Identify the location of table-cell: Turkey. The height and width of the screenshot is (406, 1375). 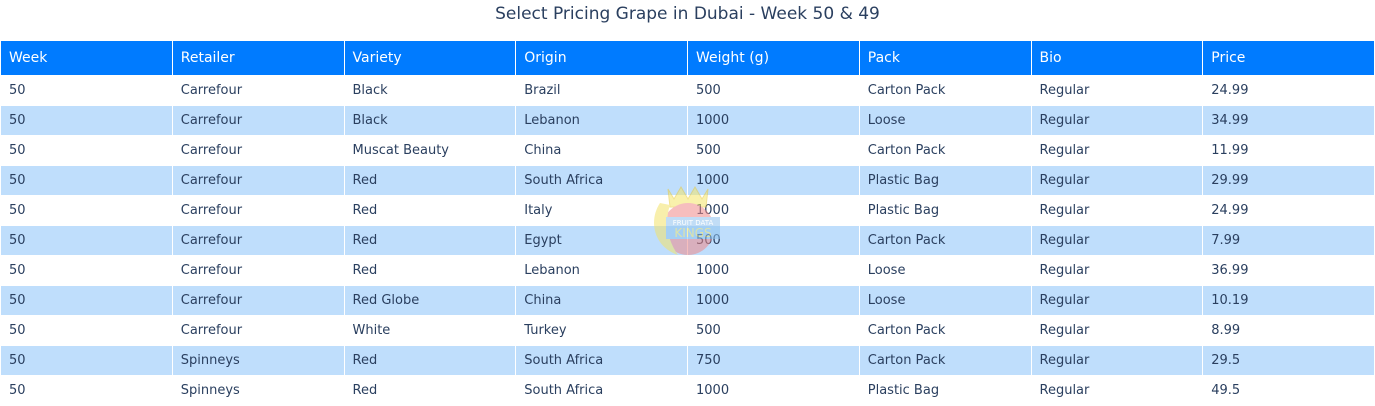
(601, 330).